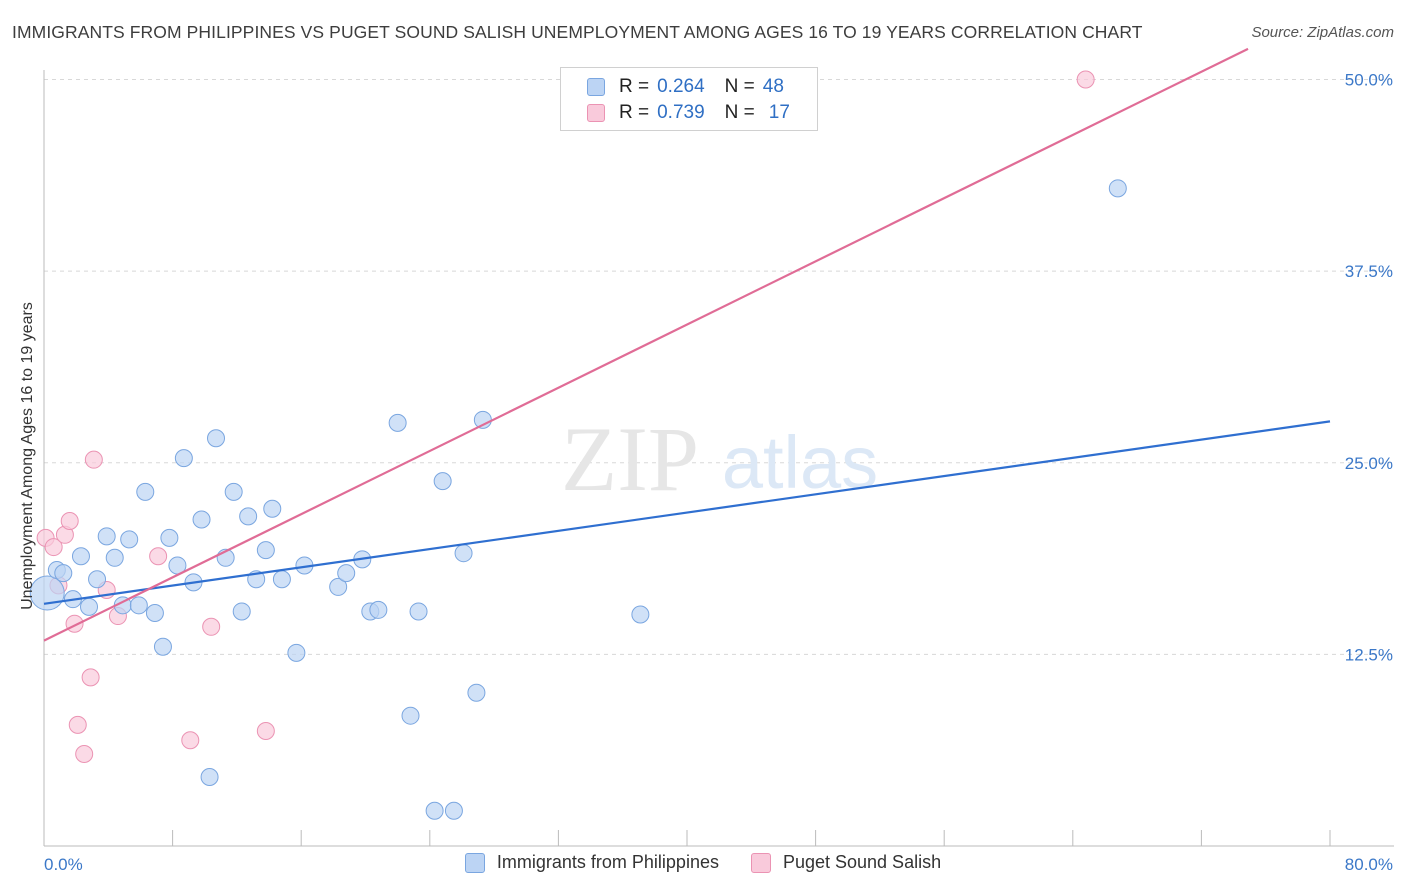 The width and height of the screenshot is (1406, 892). I want to click on y-tick-label: 50.0%, so click(1369, 80).